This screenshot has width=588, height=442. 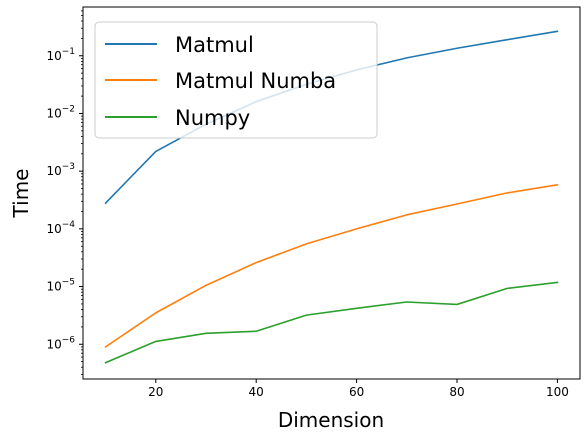 What do you see at coordinates (69, 225) in the screenshot?
I see `y-tick-exponent: −4` at bounding box center [69, 225].